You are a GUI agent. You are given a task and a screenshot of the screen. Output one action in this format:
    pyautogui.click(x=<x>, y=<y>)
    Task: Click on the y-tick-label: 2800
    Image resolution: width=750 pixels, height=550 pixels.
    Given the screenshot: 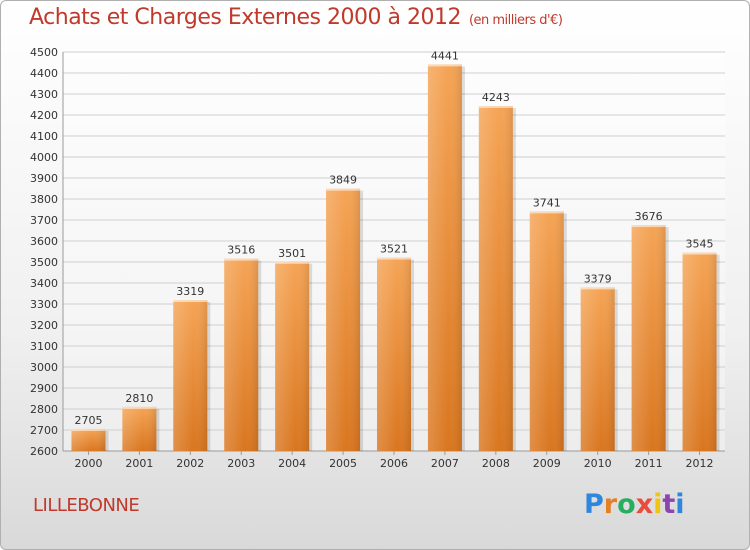 What is the action you would take?
    pyautogui.click(x=44, y=409)
    